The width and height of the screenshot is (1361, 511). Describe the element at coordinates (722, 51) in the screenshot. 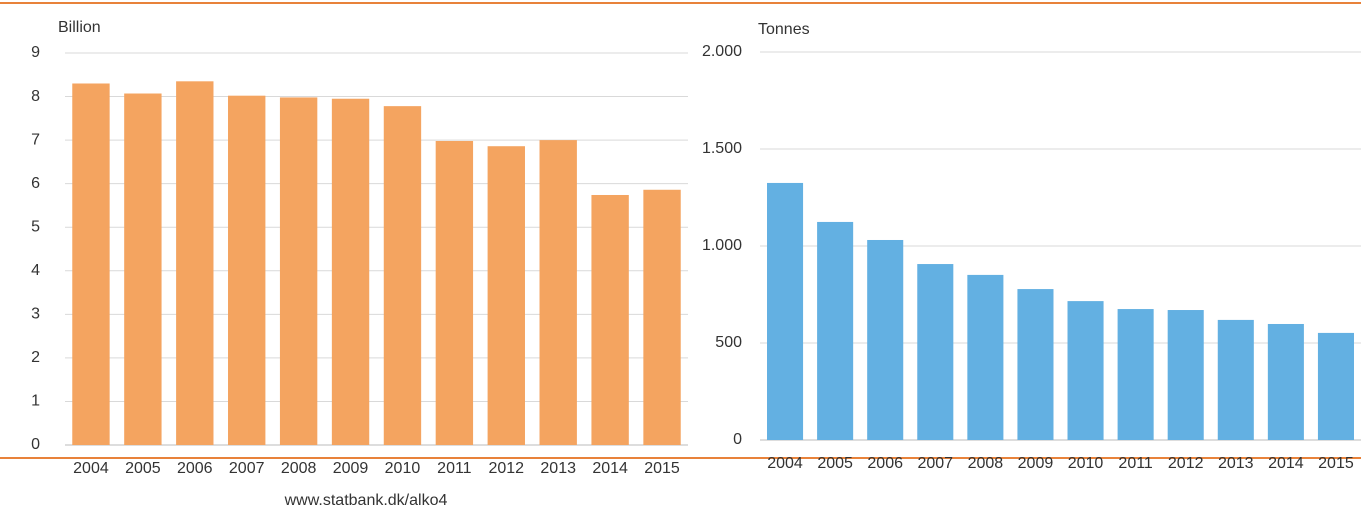

I see `y-tick-label: 2.000` at that location.